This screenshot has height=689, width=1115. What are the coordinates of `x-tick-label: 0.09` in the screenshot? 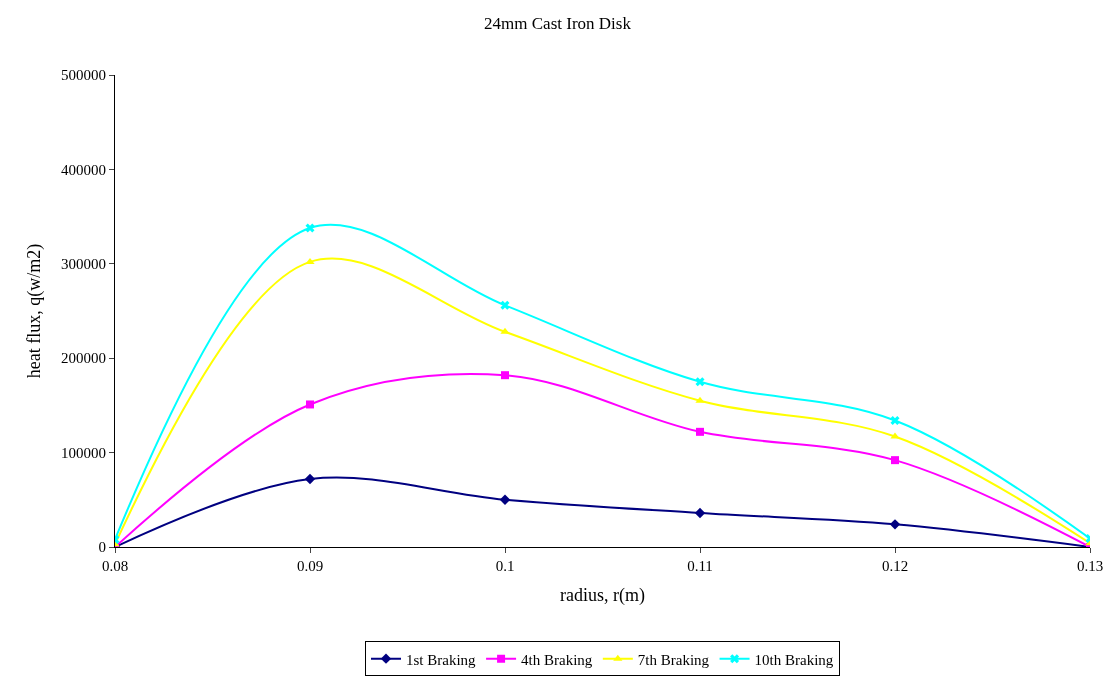 It's located at (310, 566).